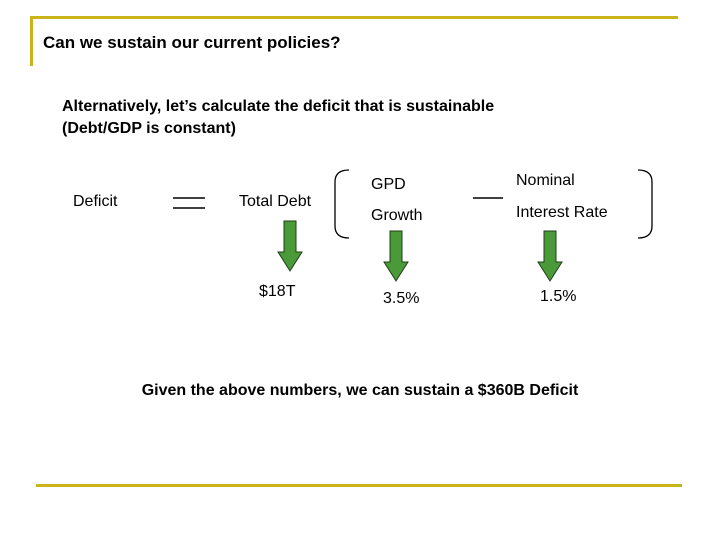 This screenshot has width=720, height=540. Describe the element at coordinates (545, 180) in the screenshot. I see `rate-label-top: Nominal` at that location.